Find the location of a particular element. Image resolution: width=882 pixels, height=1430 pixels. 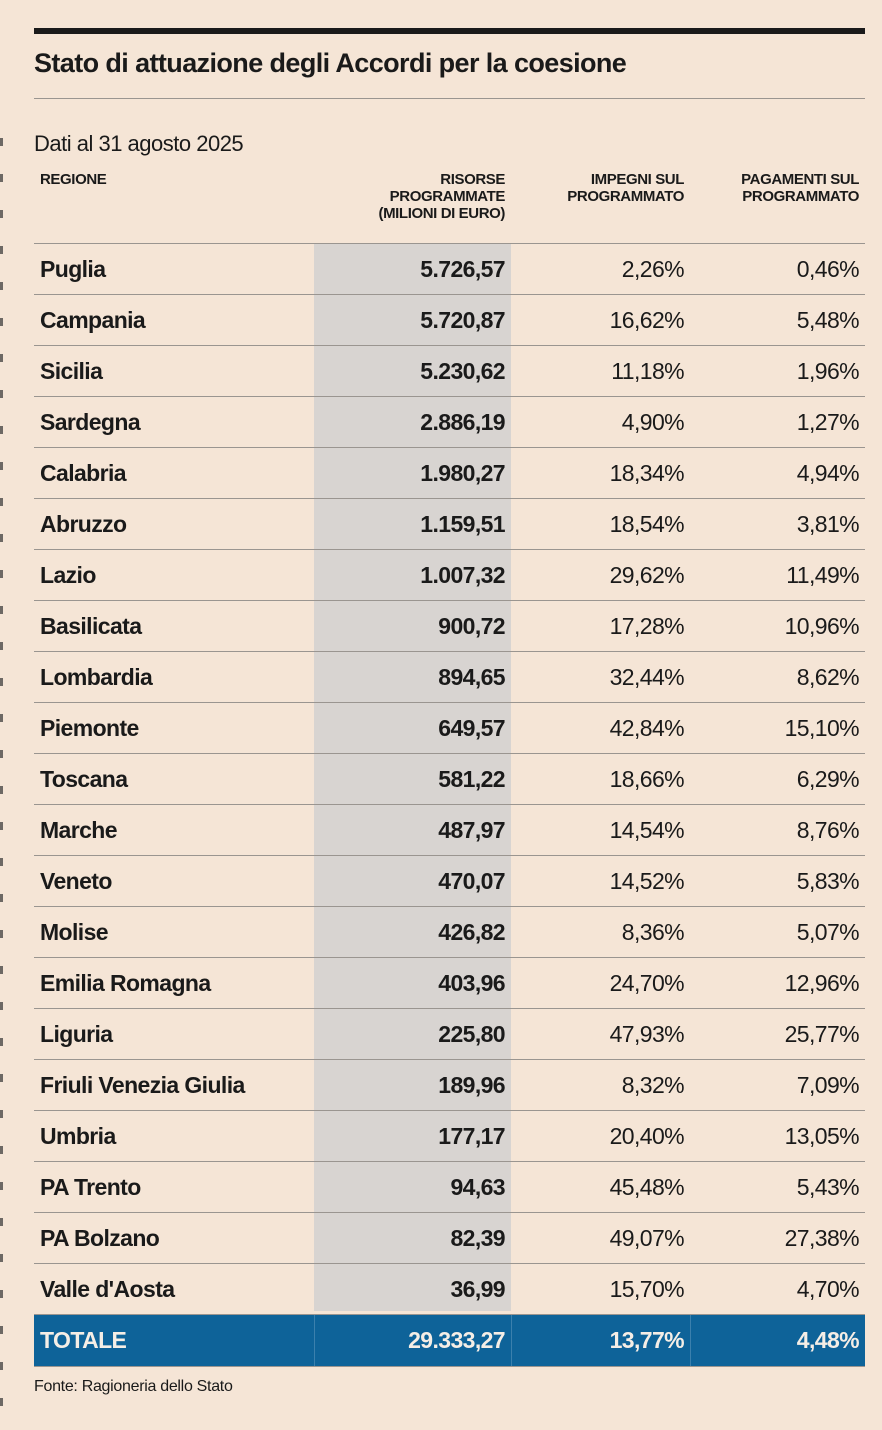

table-row: Veneto 470,07 14,52% 5,83% is located at coordinates (449, 880).